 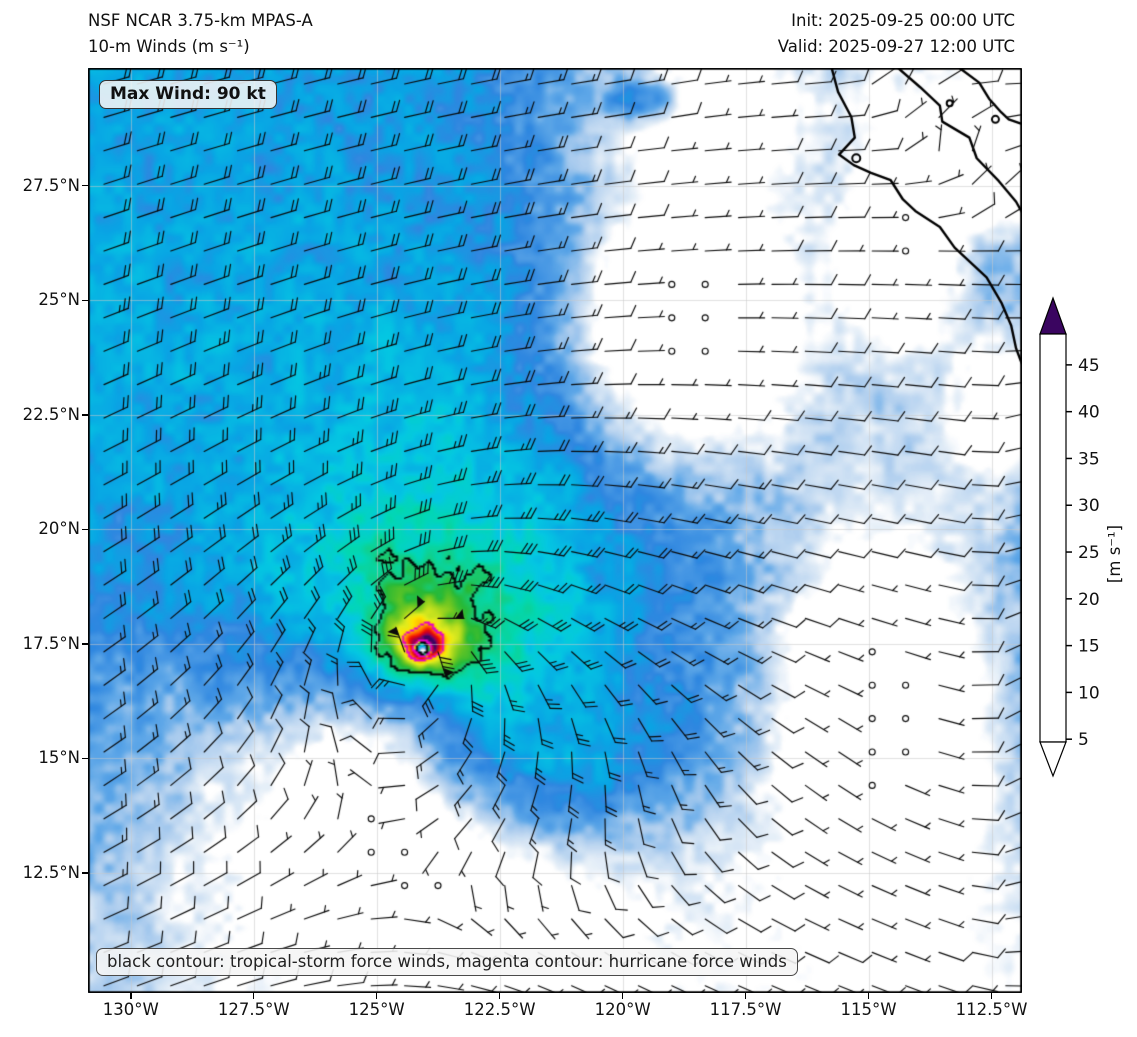 I want to click on colorbar: 5 10 15 20 25 30 35 40 45 [m s⁻¹], so click(x=1081, y=537).